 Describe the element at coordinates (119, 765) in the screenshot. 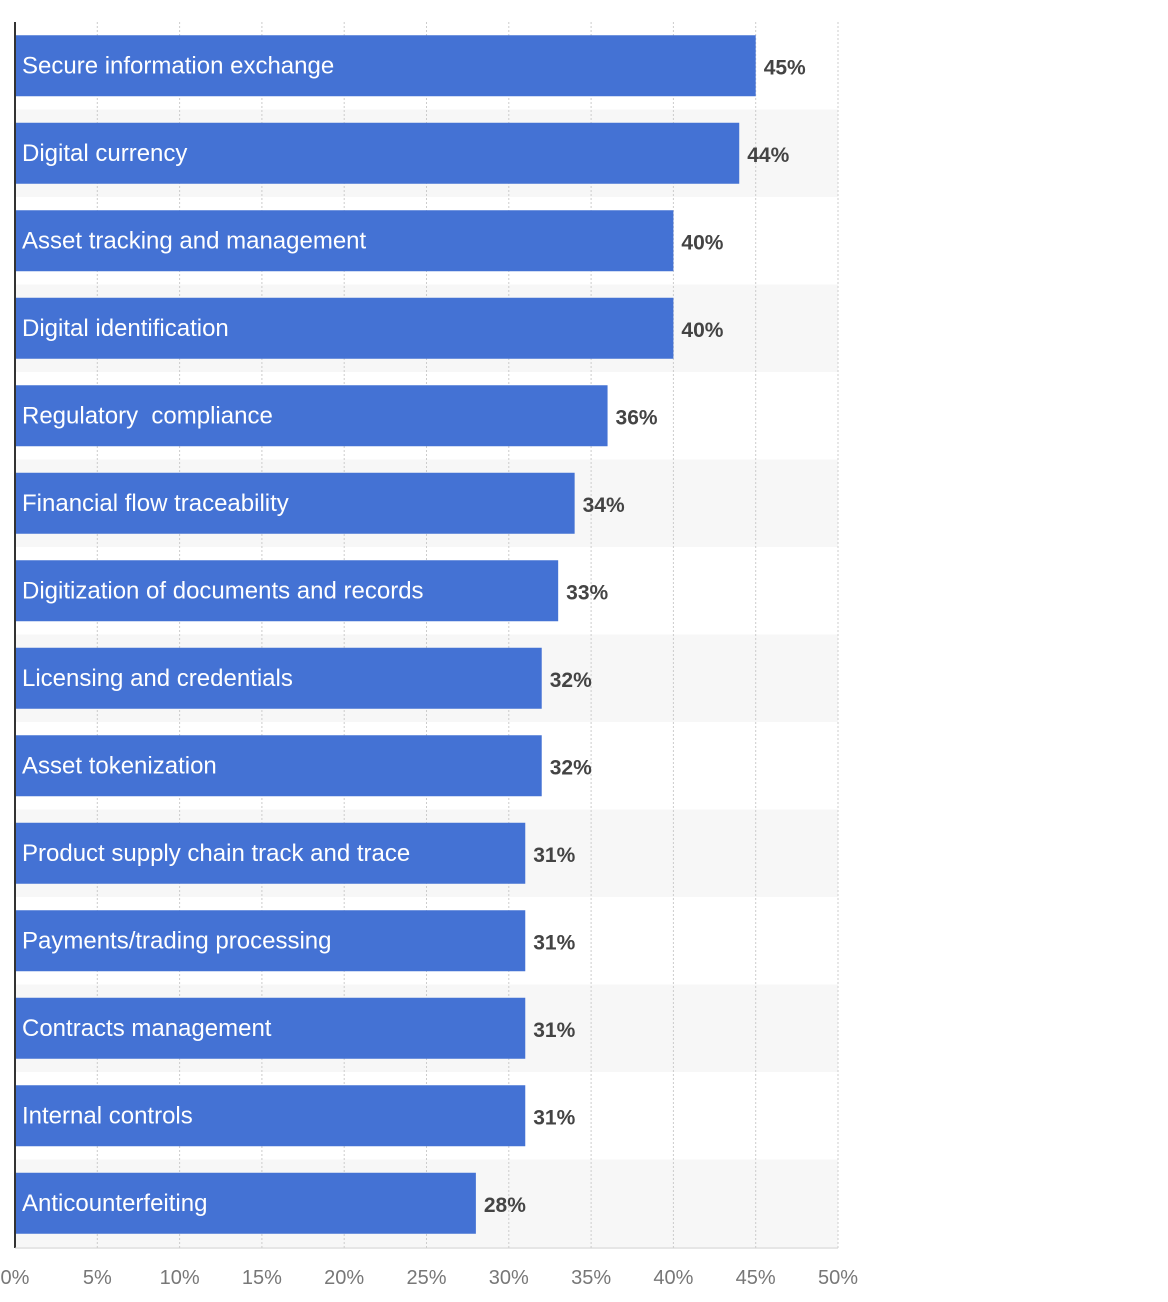

I see `bar-category-label: Asset tokenization` at that location.